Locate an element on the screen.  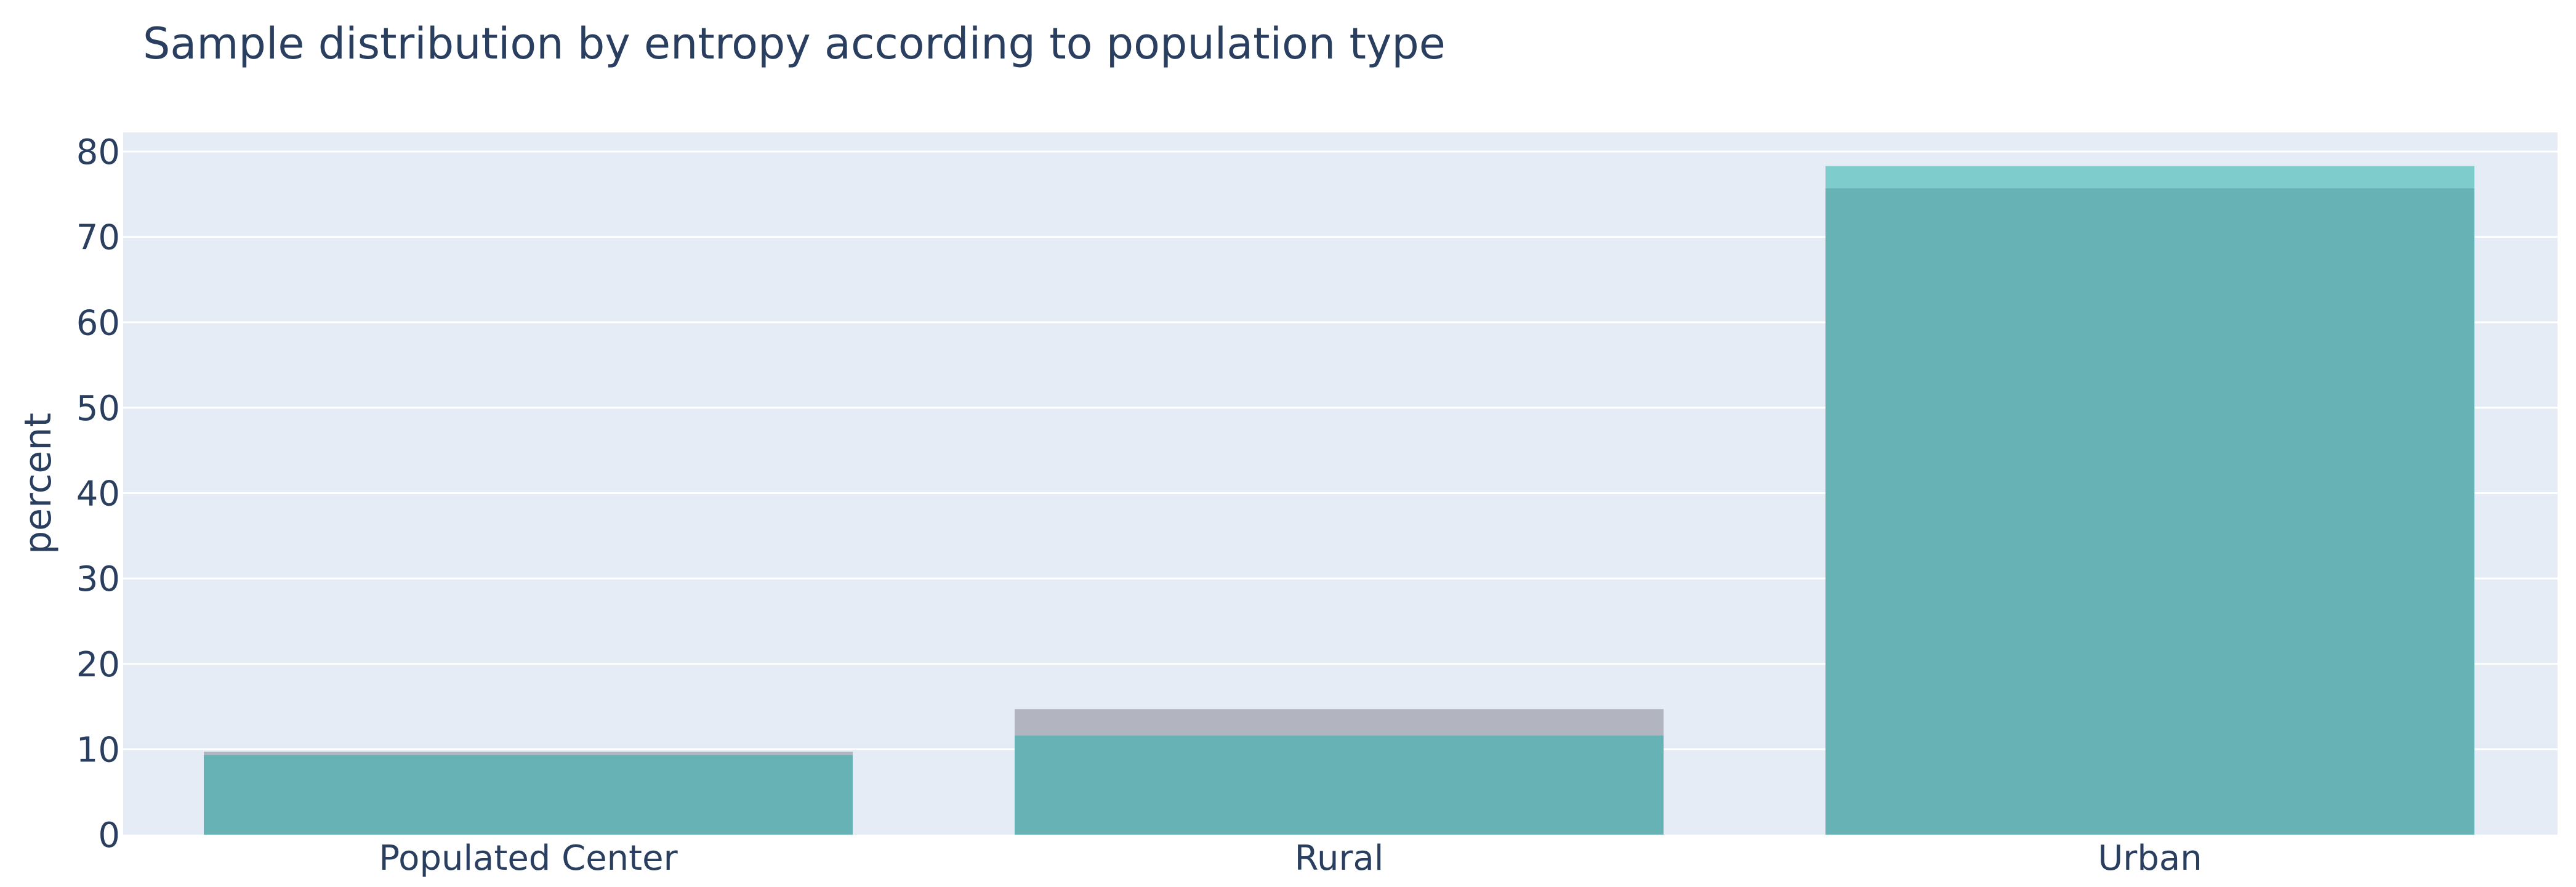
bar-series-2-rural is located at coordinates (1339, 785).